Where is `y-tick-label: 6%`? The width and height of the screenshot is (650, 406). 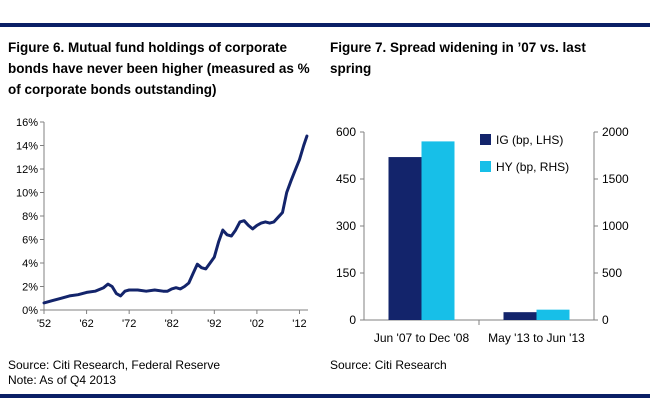
y-tick-label: 6% is located at coordinates (30, 241).